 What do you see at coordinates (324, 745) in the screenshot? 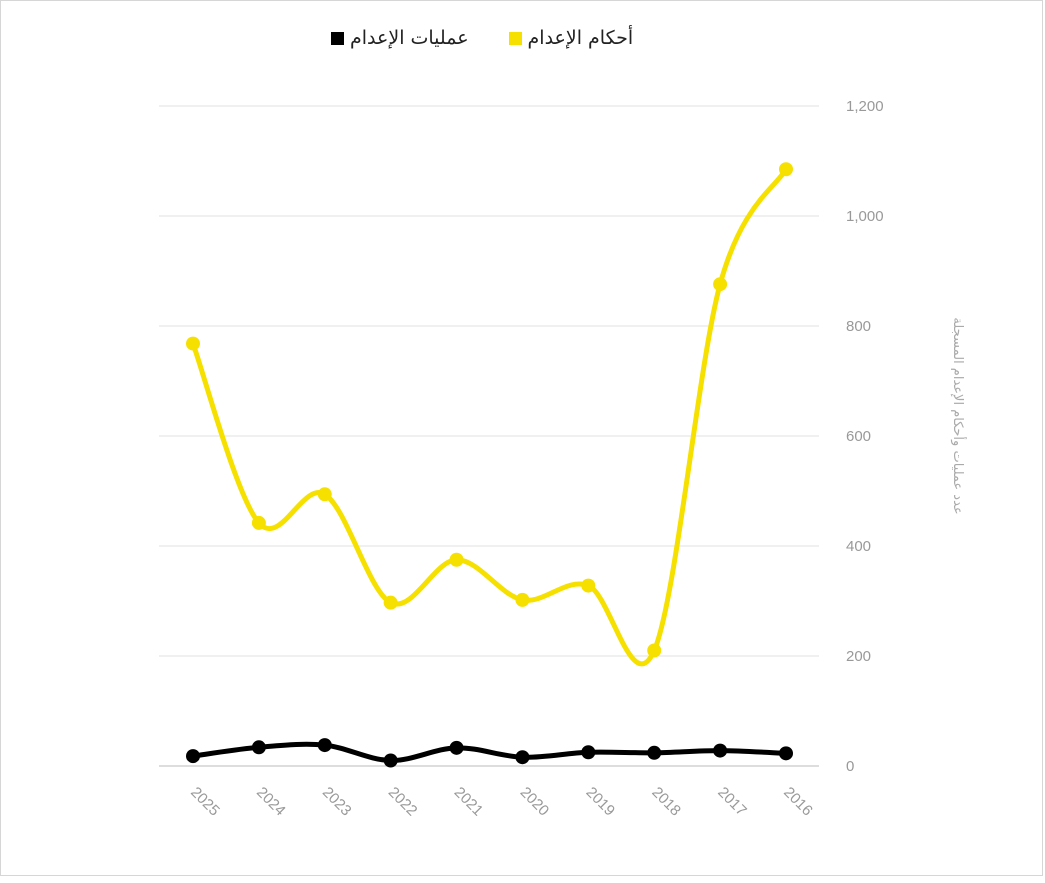
I see `point-executions-2023` at bounding box center [324, 745].